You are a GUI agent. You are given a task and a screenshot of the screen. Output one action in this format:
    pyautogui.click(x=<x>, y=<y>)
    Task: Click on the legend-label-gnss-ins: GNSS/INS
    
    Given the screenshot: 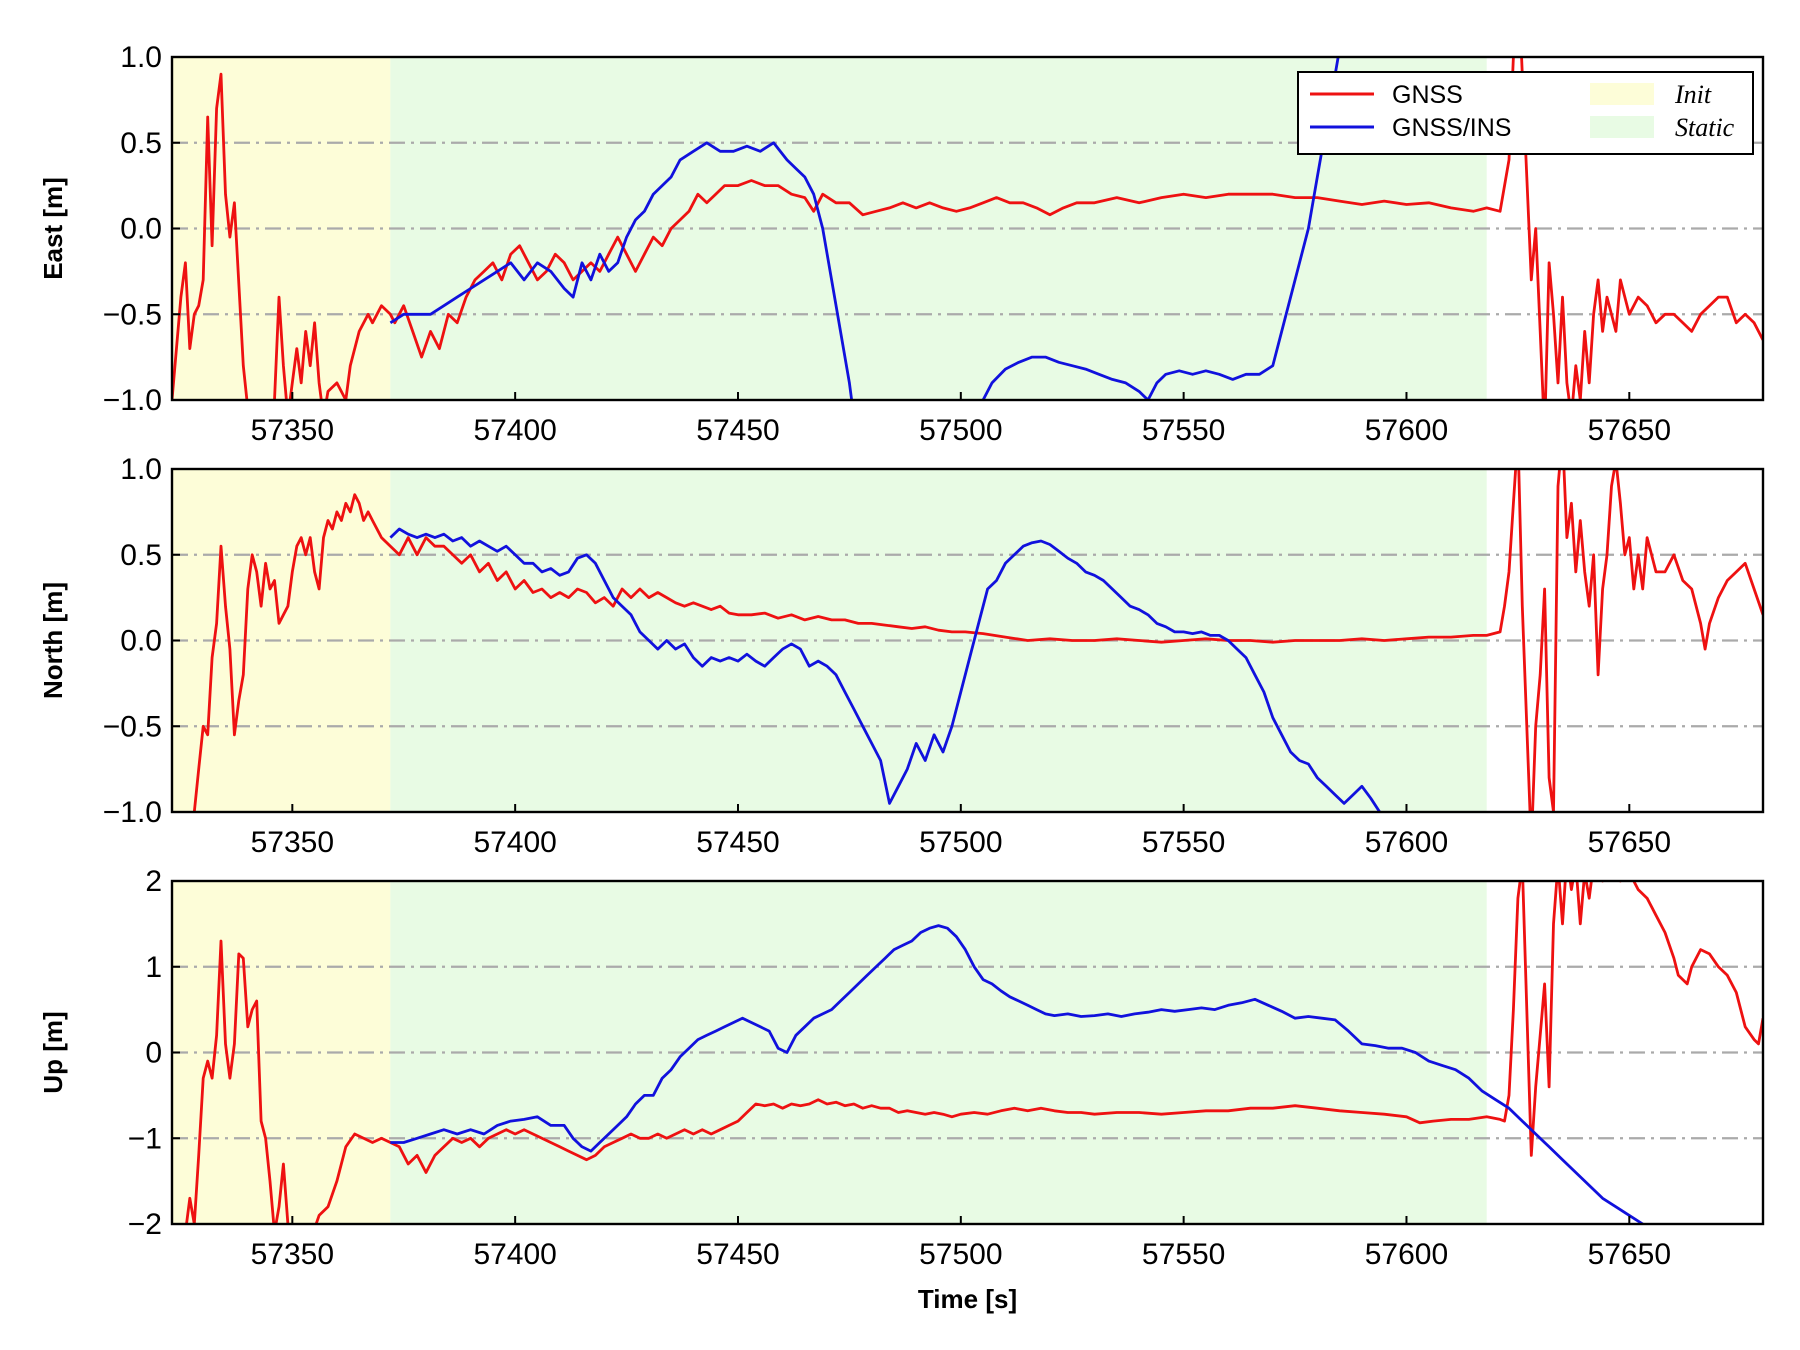 What is the action you would take?
    pyautogui.click(x=1451, y=128)
    